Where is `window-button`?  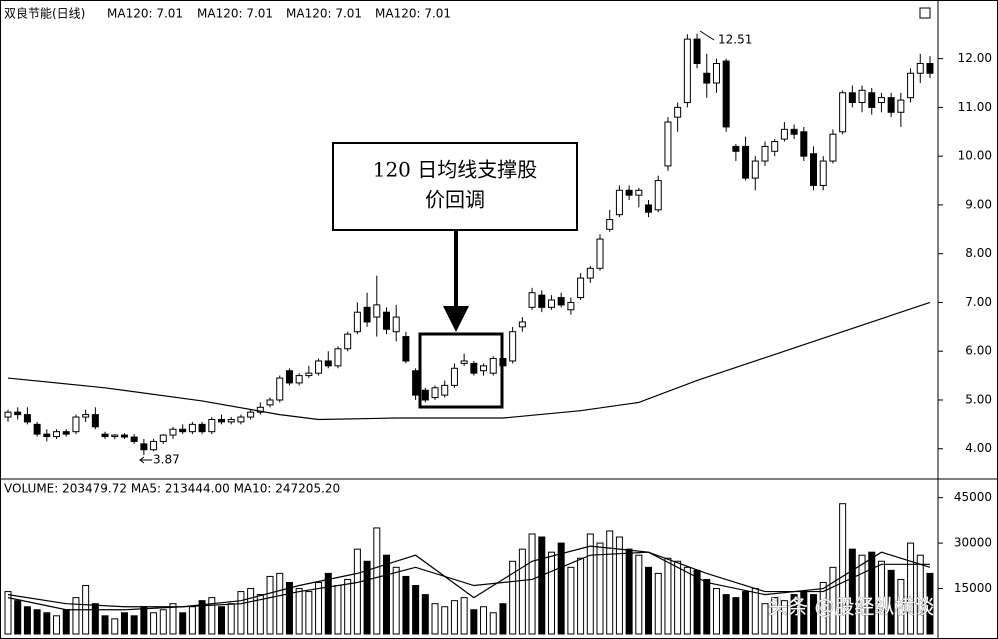
window-button is located at coordinates (925, 13).